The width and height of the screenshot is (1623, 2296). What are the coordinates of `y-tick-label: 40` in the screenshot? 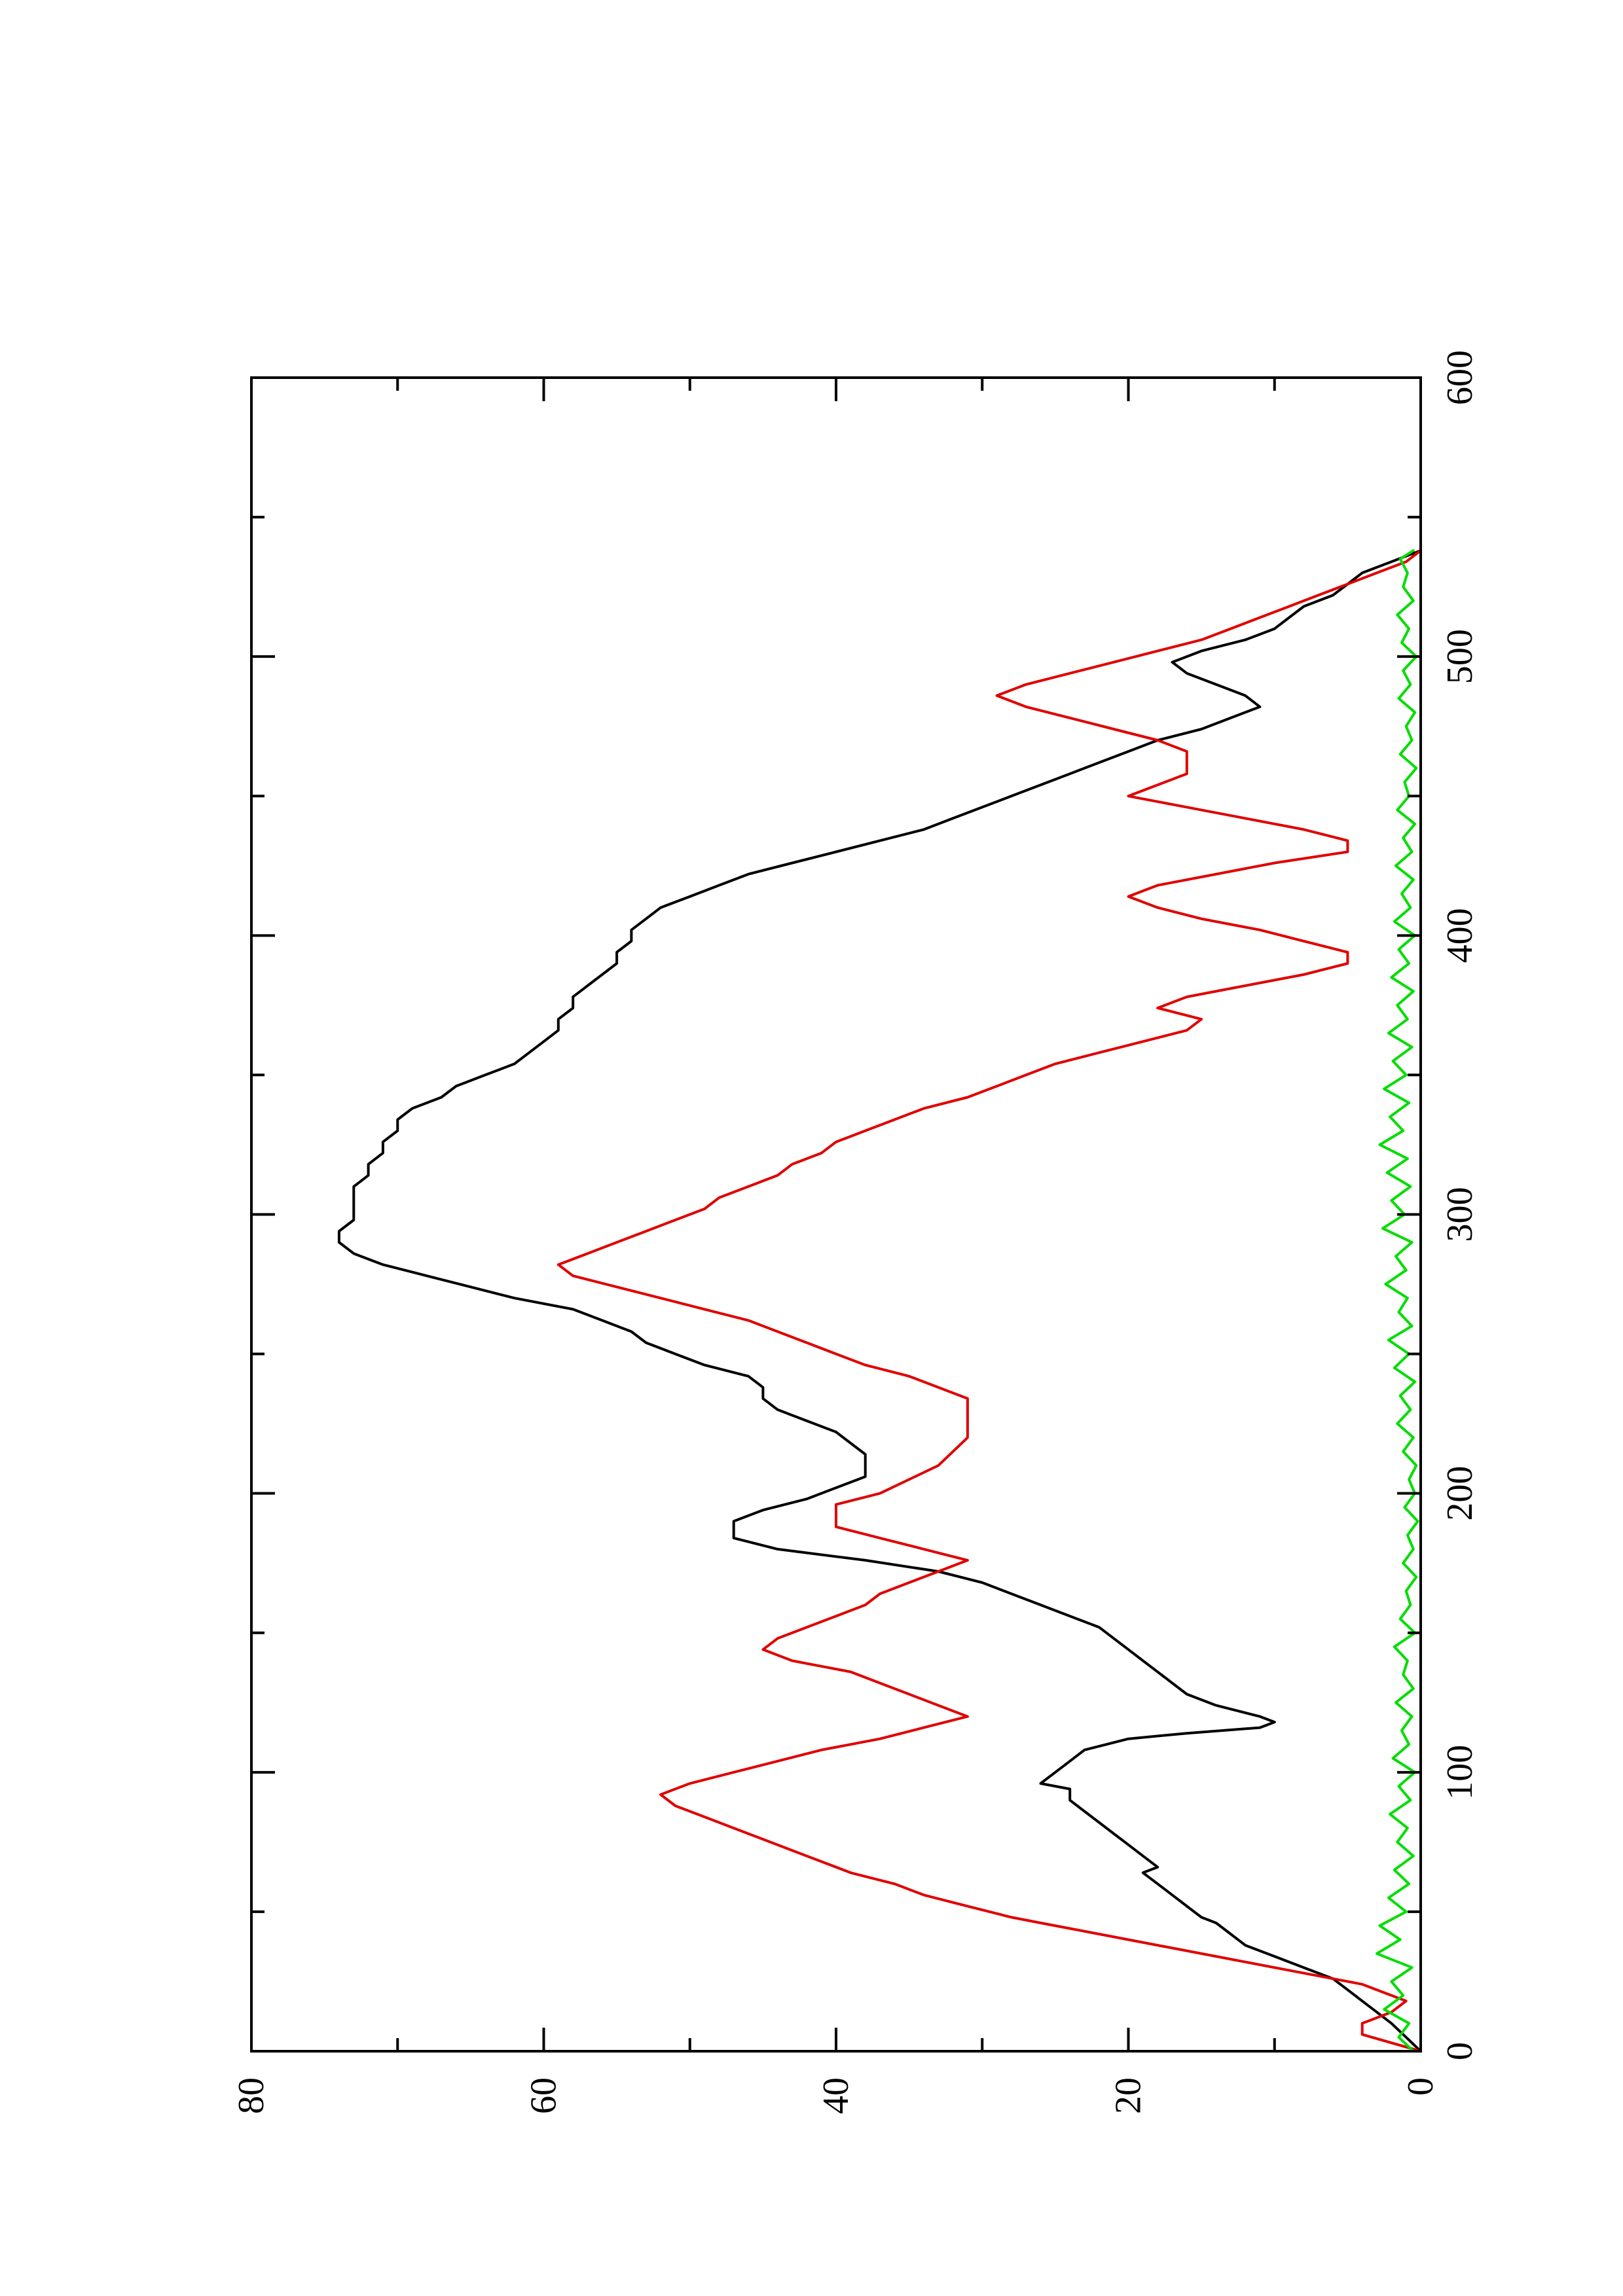 It's located at (836, 2095).